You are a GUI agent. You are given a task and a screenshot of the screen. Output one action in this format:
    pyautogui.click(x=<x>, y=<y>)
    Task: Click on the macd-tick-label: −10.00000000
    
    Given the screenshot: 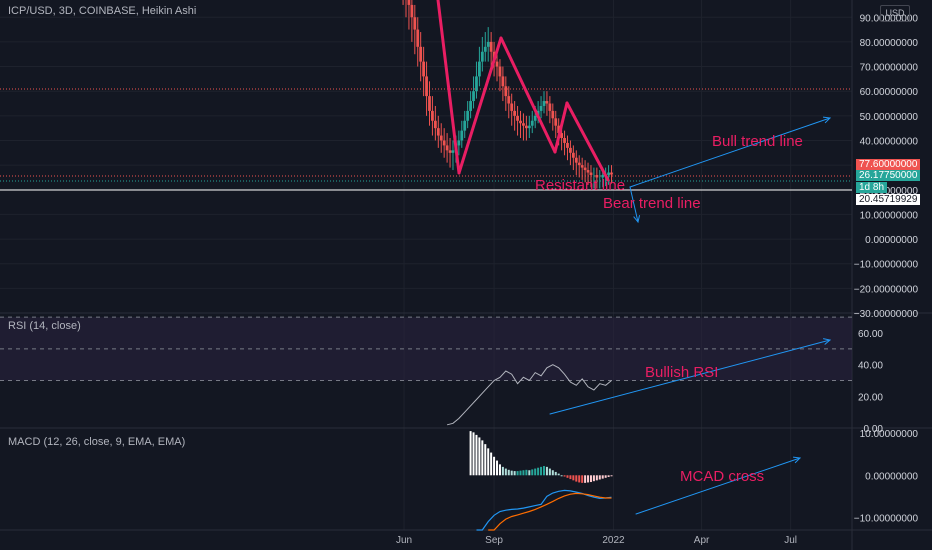 What is the action you would take?
    pyautogui.click(x=886, y=518)
    